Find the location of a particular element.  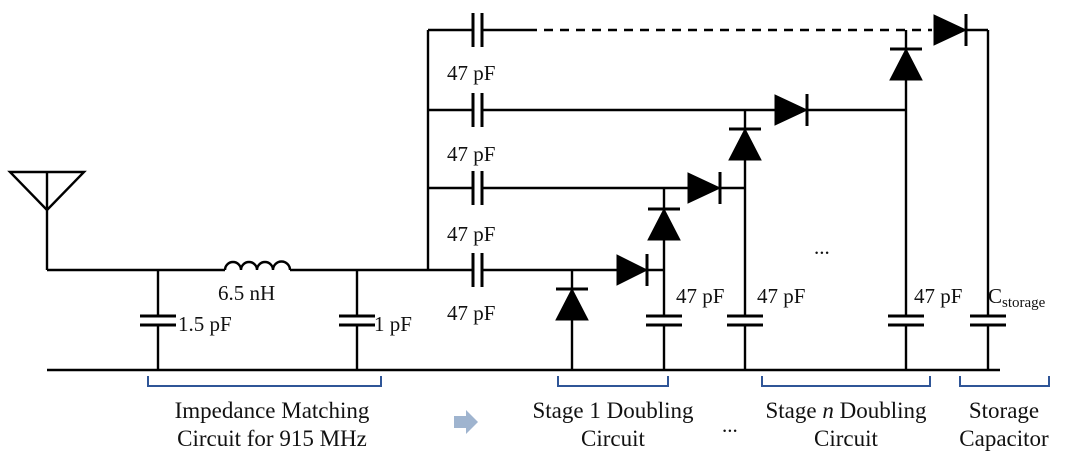

stage2-series-diode is located at coordinates (716, 188).